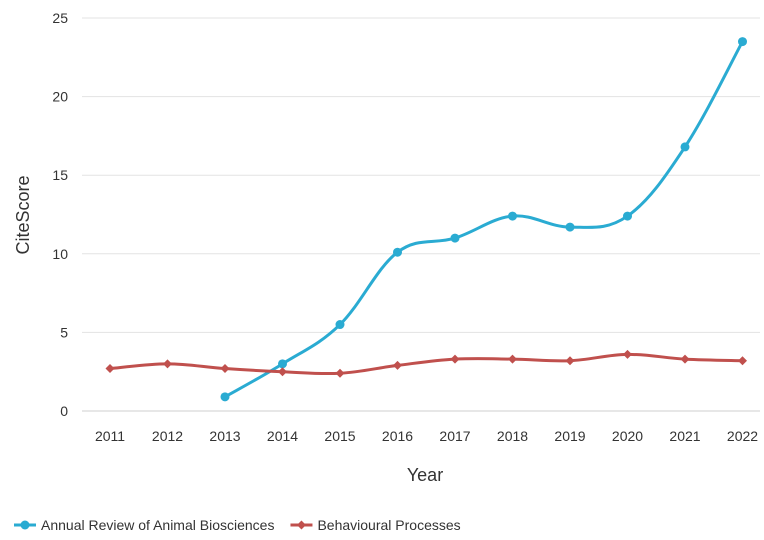 This screenshot has width=764, height=540. I want to click on x-tick-label: 2019, so click(569, 436).